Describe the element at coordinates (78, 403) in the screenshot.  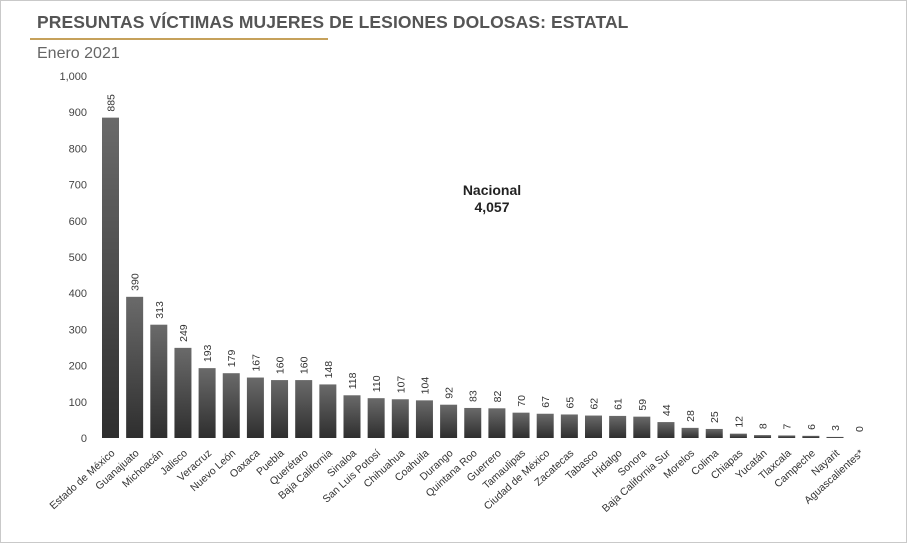
I see `y-tick-label: 100` at that location.